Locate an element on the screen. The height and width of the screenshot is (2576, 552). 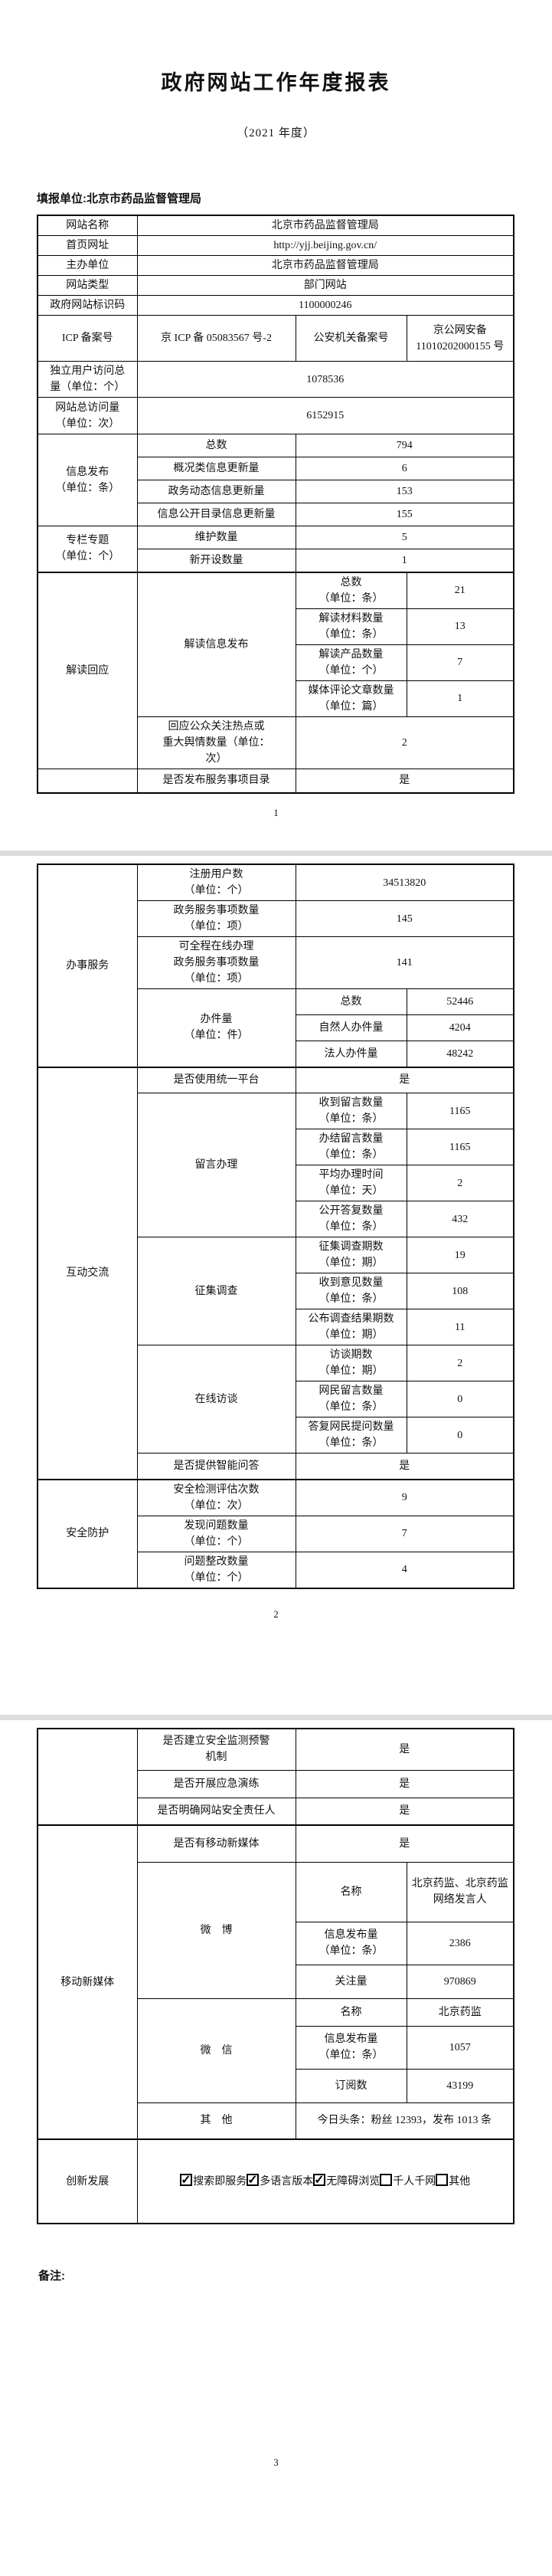
has-mobile-value-cell: 是 is located at coordinates (404, 1843).